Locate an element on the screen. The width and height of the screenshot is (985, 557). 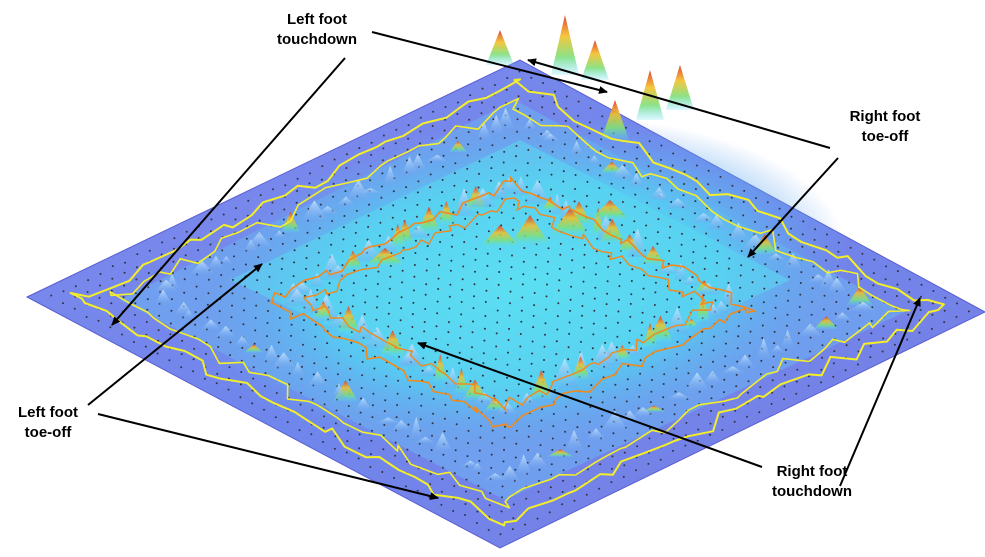
label-right-foot-toe-off: Right foot toe-off is located at coordinates (885, 127).